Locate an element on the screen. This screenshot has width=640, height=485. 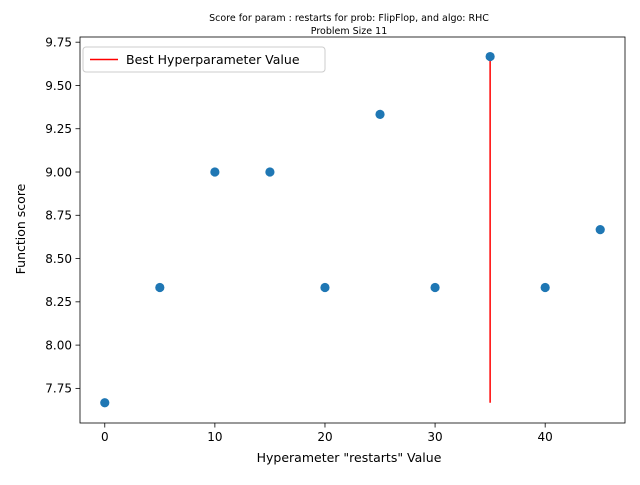
y-tick-label: 8.25 is located at coordinates (58, 302).